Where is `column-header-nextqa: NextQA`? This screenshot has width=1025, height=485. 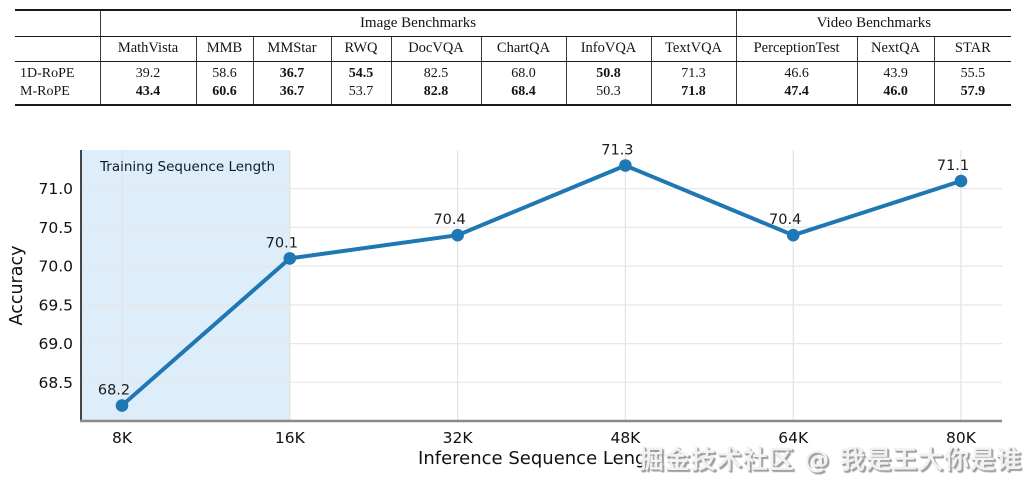 column-header-nextqa: NextQA is located at coordinates (895, 49).